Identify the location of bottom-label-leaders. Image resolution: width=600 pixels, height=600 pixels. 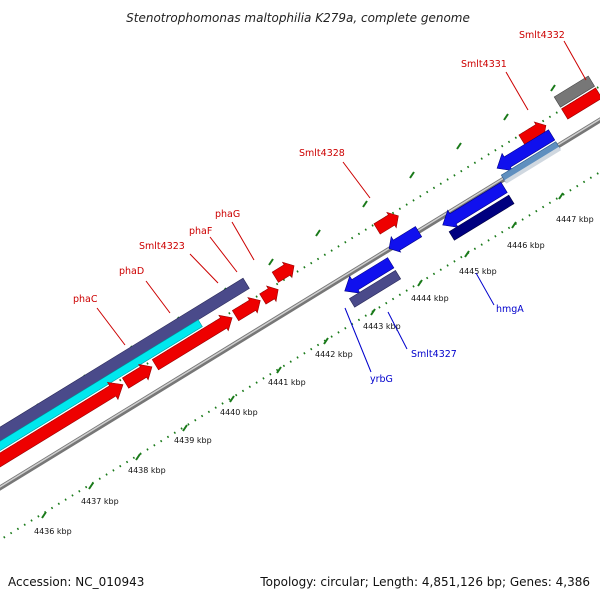
(419, 322).